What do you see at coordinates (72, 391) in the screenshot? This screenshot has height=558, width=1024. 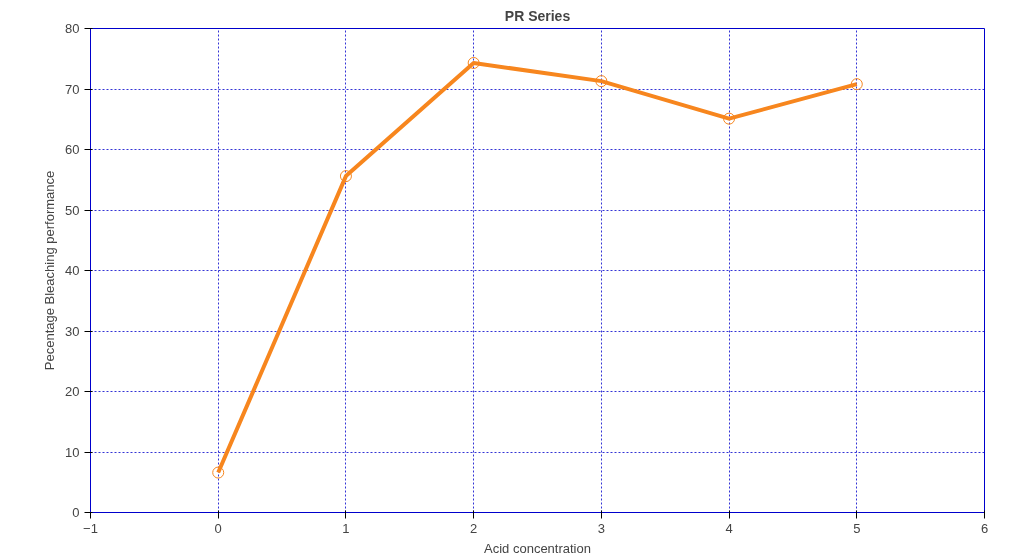 I see `y-tick-label: 20` at bounding box center [72, 391].